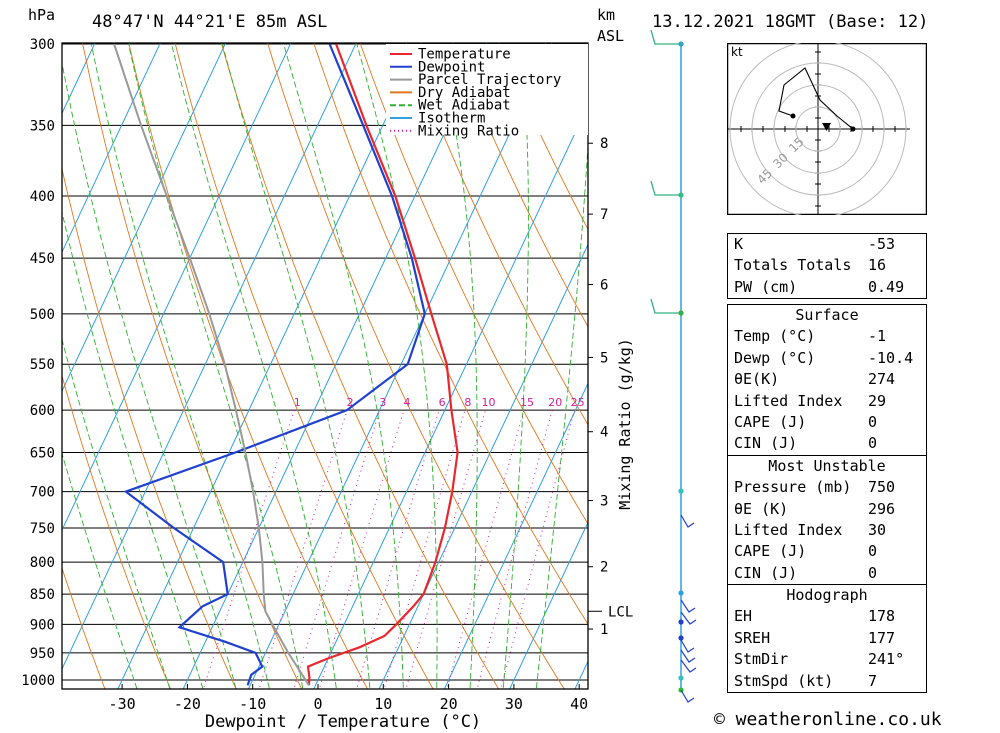  What do you see at coordinates (604, 286) in the screenshot?
I see `km-tick-label: 6` at bounding box center [604, 286].